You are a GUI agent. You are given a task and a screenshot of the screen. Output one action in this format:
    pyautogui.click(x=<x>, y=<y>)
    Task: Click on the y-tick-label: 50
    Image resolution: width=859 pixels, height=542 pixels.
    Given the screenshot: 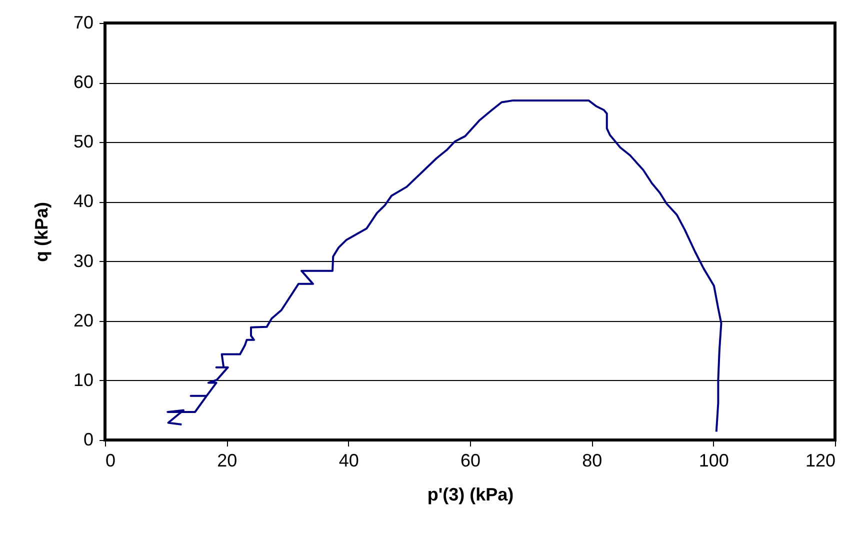 What is the action you would take?
    pyautogui.click(x=83, y=142)
    